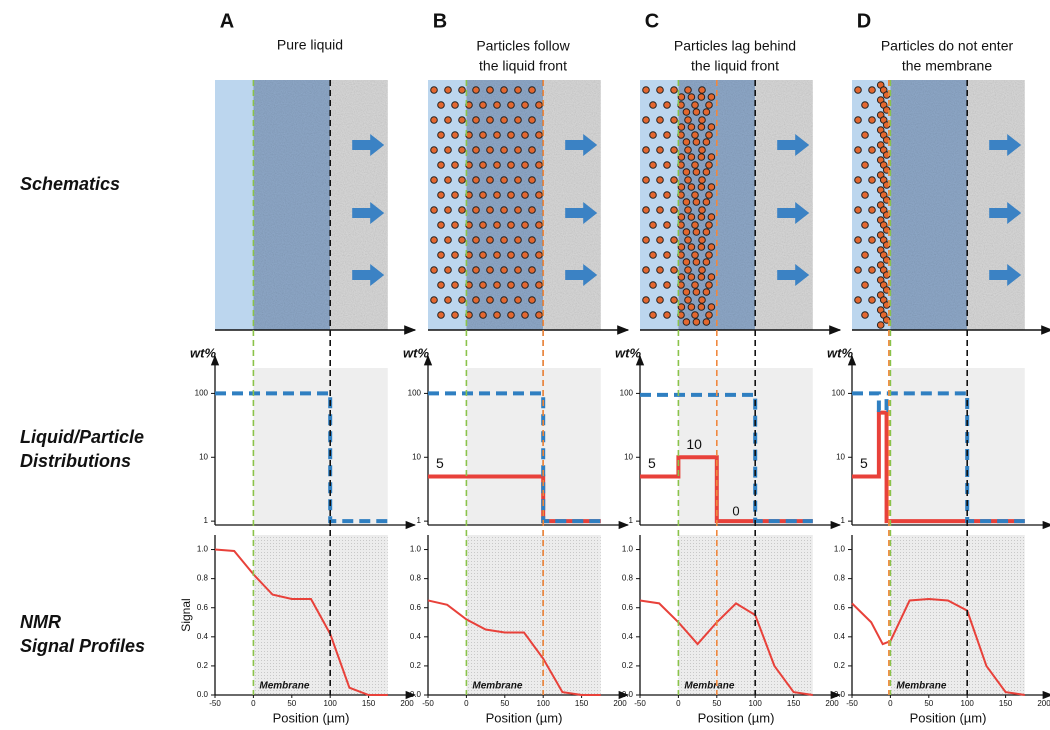 Image resolution: width=1050 pixels, height=730 pixels. Describe the element at coordinates (652, 463) in the screenshot. I see `value-label: 5` at that location.